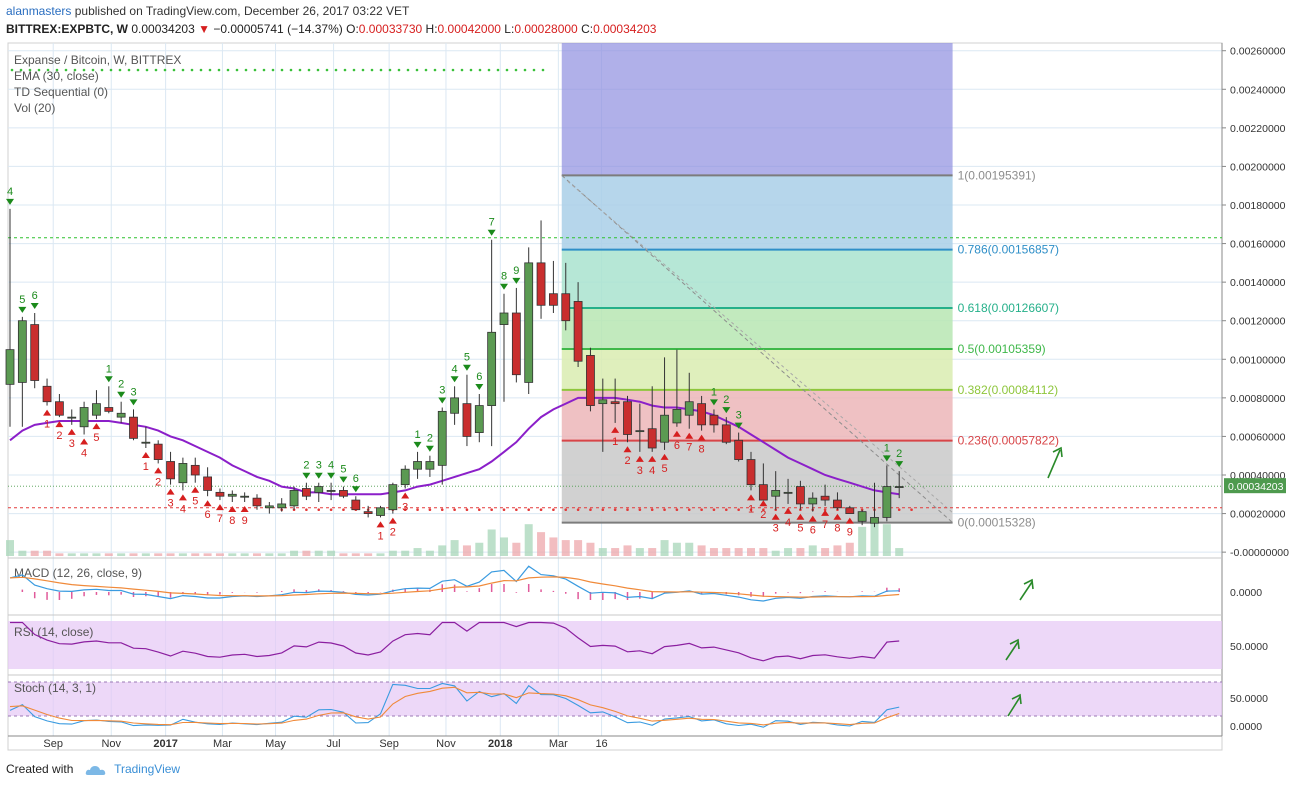 The height and width of the screenshot is (787, 1300). What do you see at coordinates (454, 587) in the screenshot?
I see `macd-signal-line` at bounding box center [454, 587].